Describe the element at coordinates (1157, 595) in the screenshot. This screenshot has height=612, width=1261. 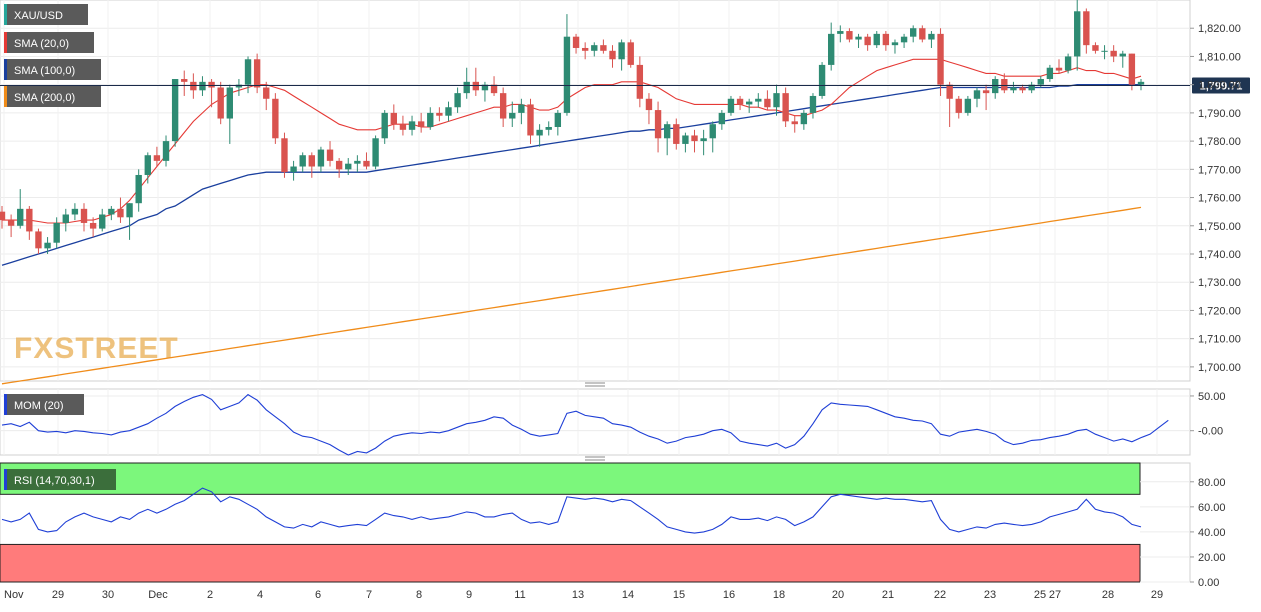
I see `x-tick-label: 29` at that location.